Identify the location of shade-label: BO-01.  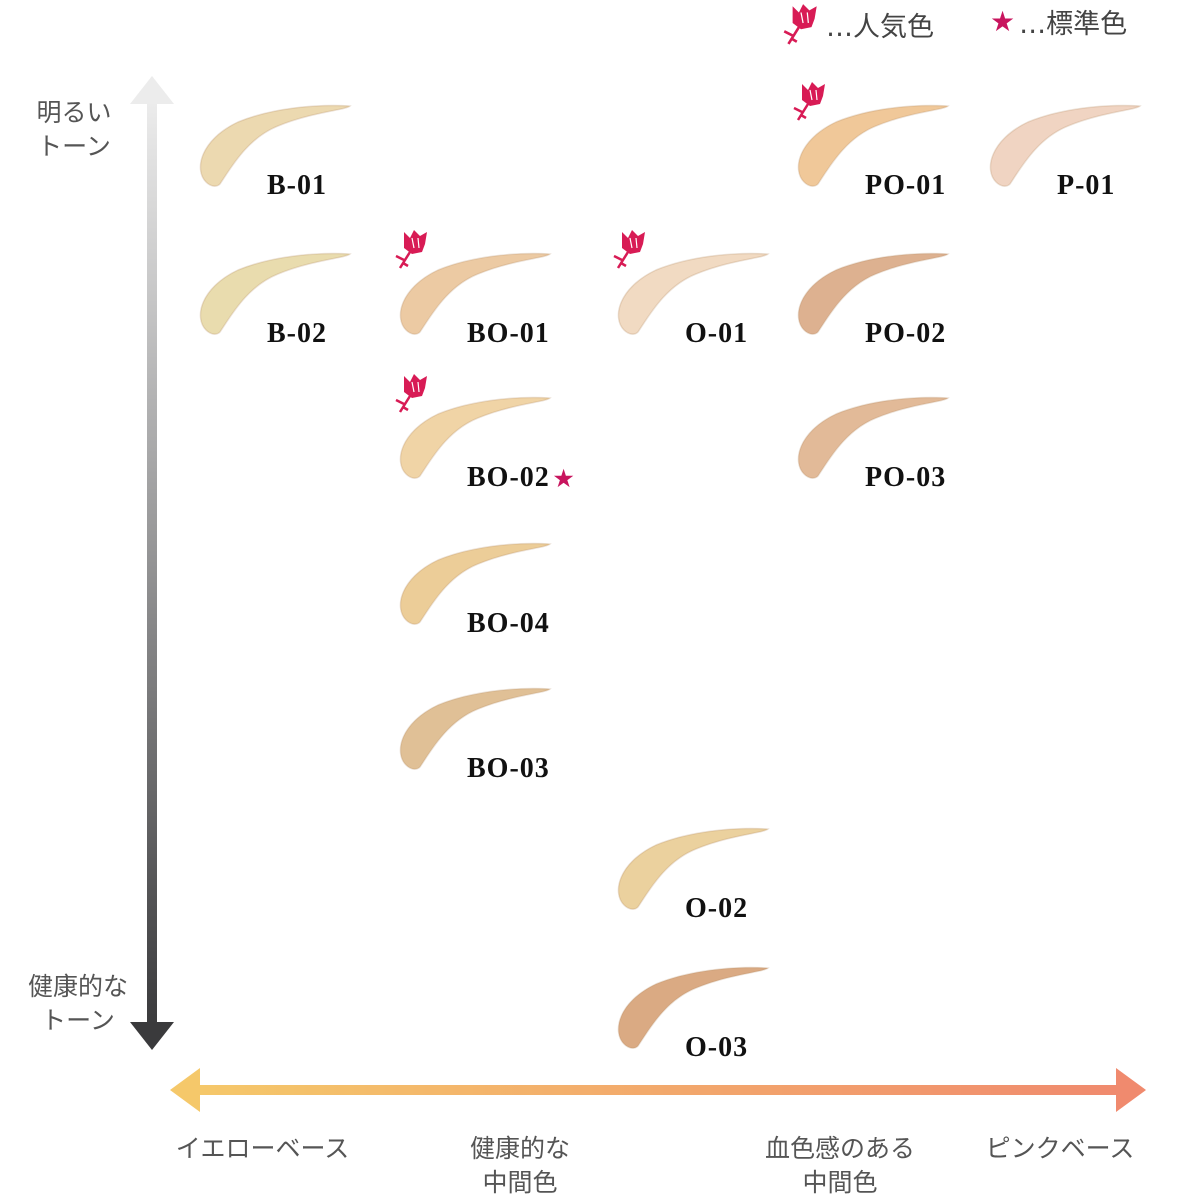
(508, 334).